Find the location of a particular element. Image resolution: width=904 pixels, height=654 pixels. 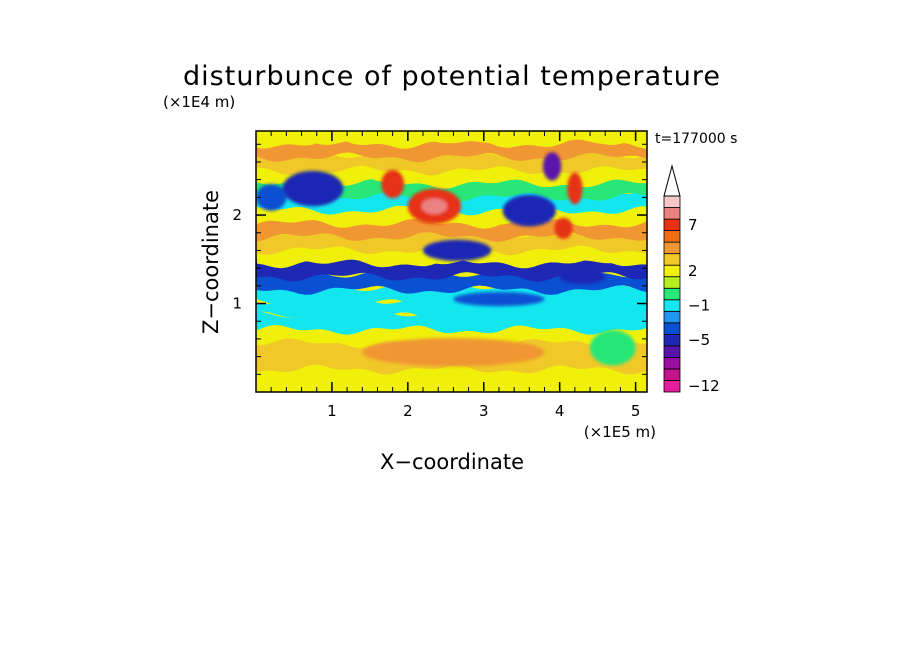

y-axis-ticks: 12 is located at coordinates (439, 259).